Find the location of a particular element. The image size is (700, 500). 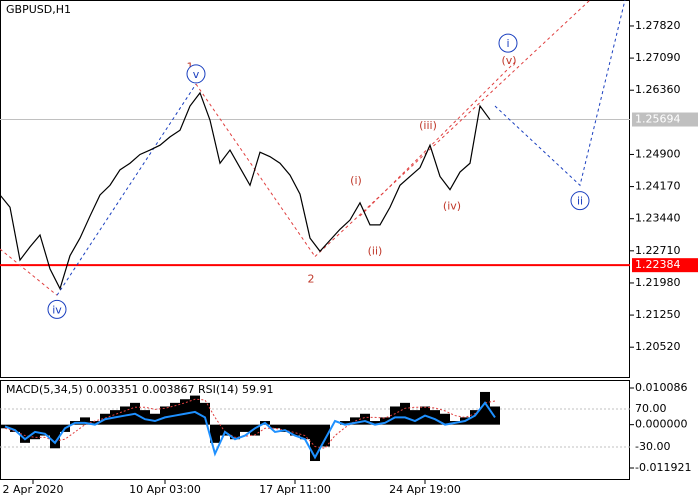

y-tick-label: 1.20520 is located at coordinates (658, 346).